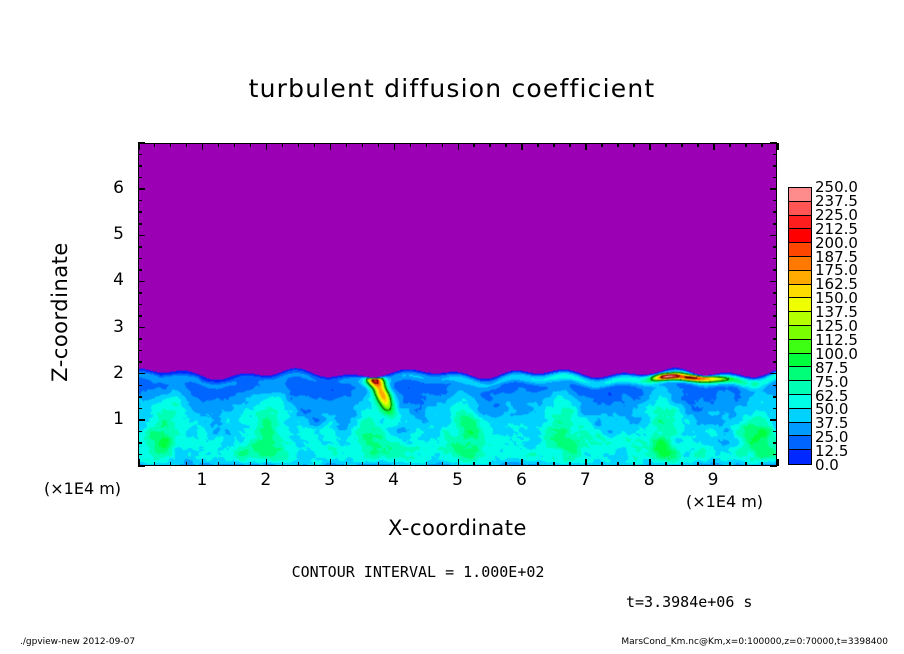  Describe the element at coordinates (689, 602) in the screenshot. I see `time-annotation: t=3.3984e+06 s` at that location.